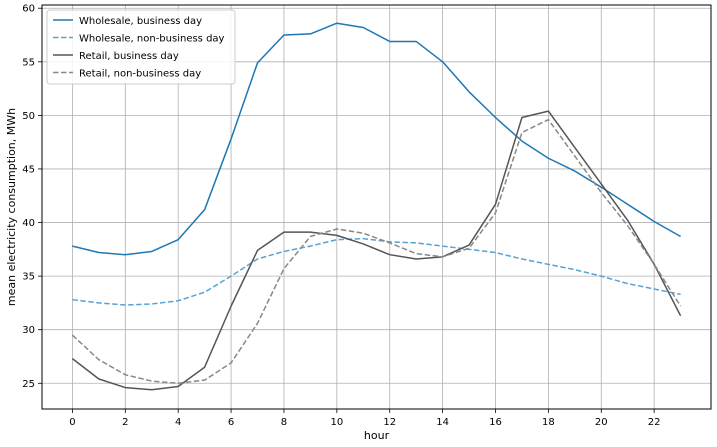  I want to click on y-axis-label: mean electricity consumption, MWh, so click(11, 207).